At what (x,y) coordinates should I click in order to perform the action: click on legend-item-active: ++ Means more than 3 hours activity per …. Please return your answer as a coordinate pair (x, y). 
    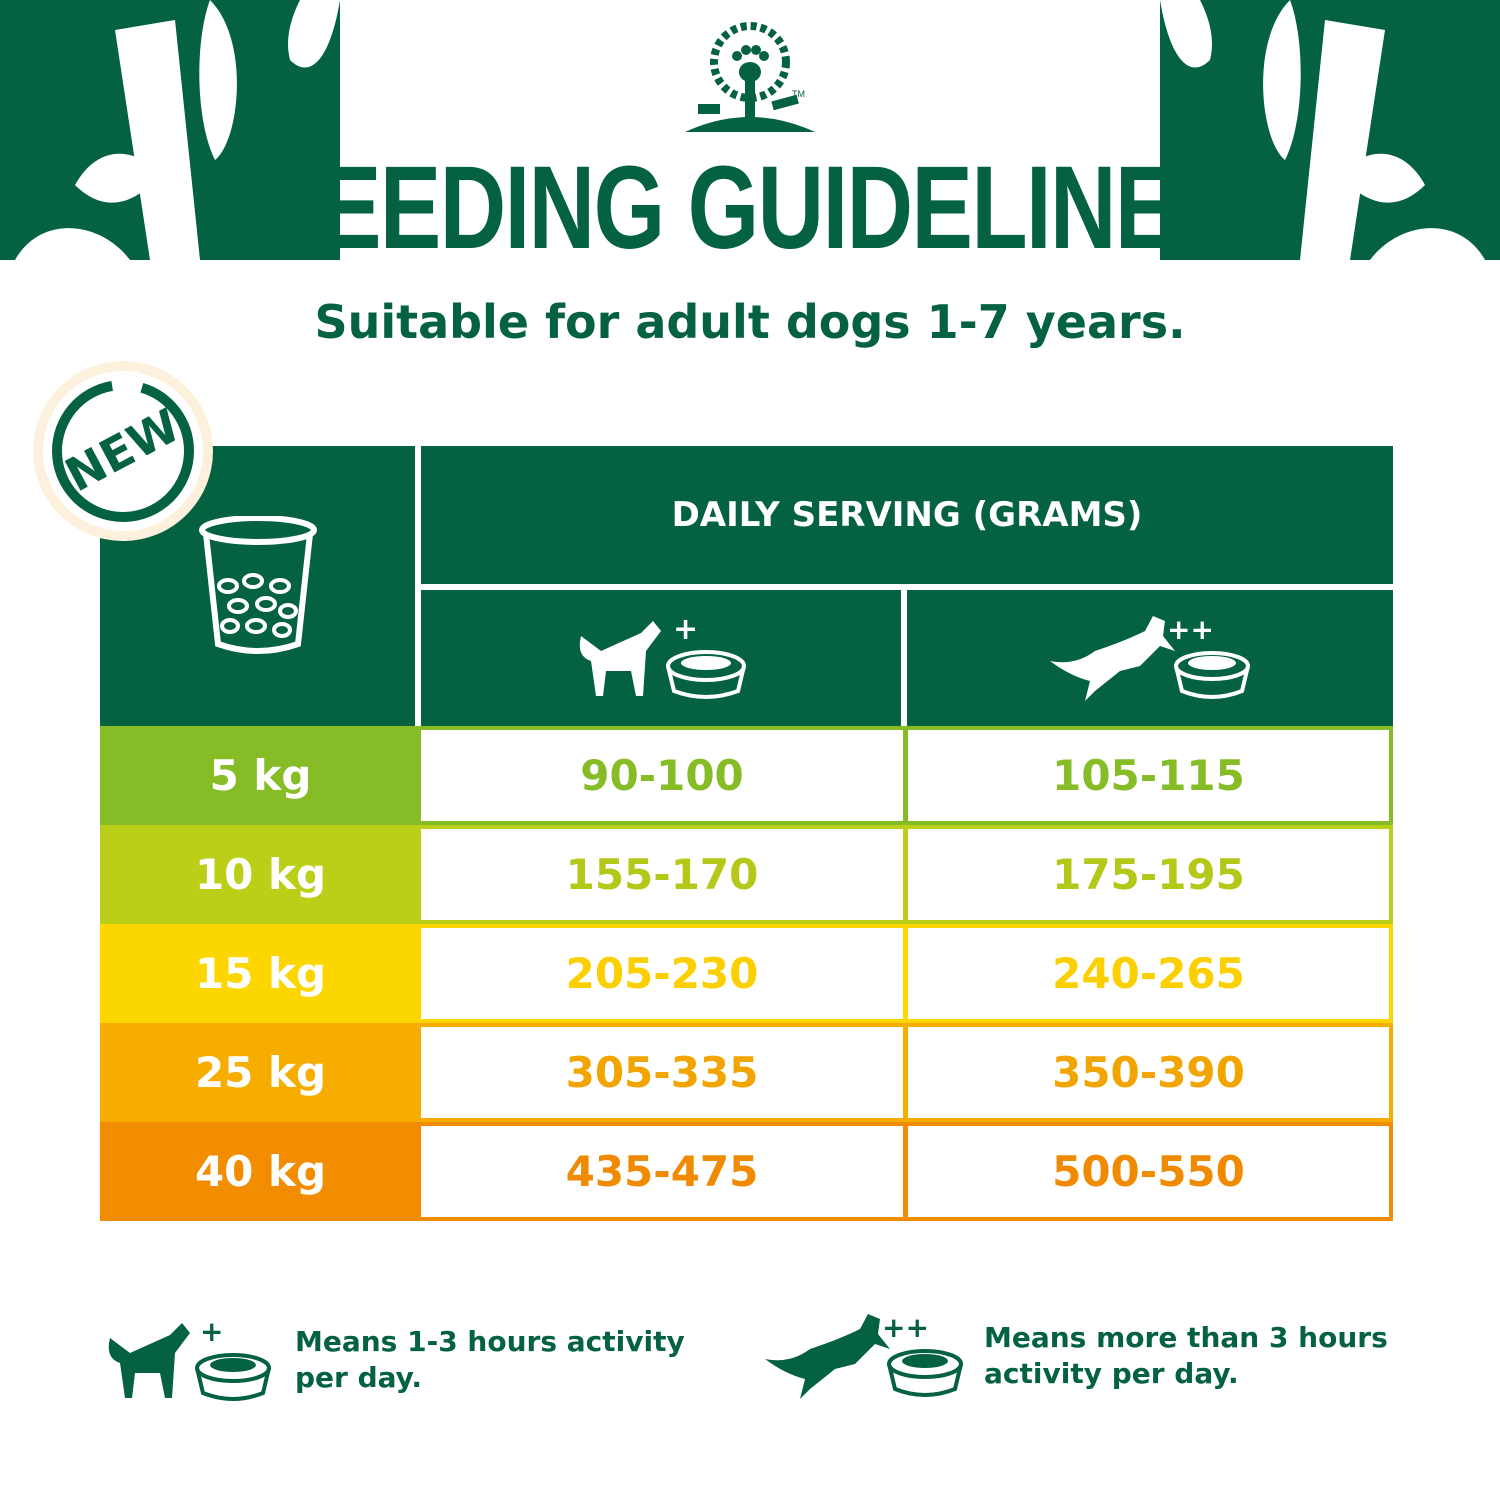
    Looking at the image, I should click on (1100, 1356).